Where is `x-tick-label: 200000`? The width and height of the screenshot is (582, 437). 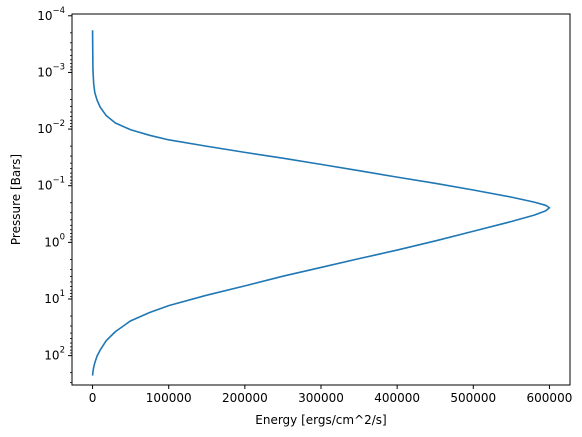 x-tick-label: 200000 is located at coordinates (245, 398).